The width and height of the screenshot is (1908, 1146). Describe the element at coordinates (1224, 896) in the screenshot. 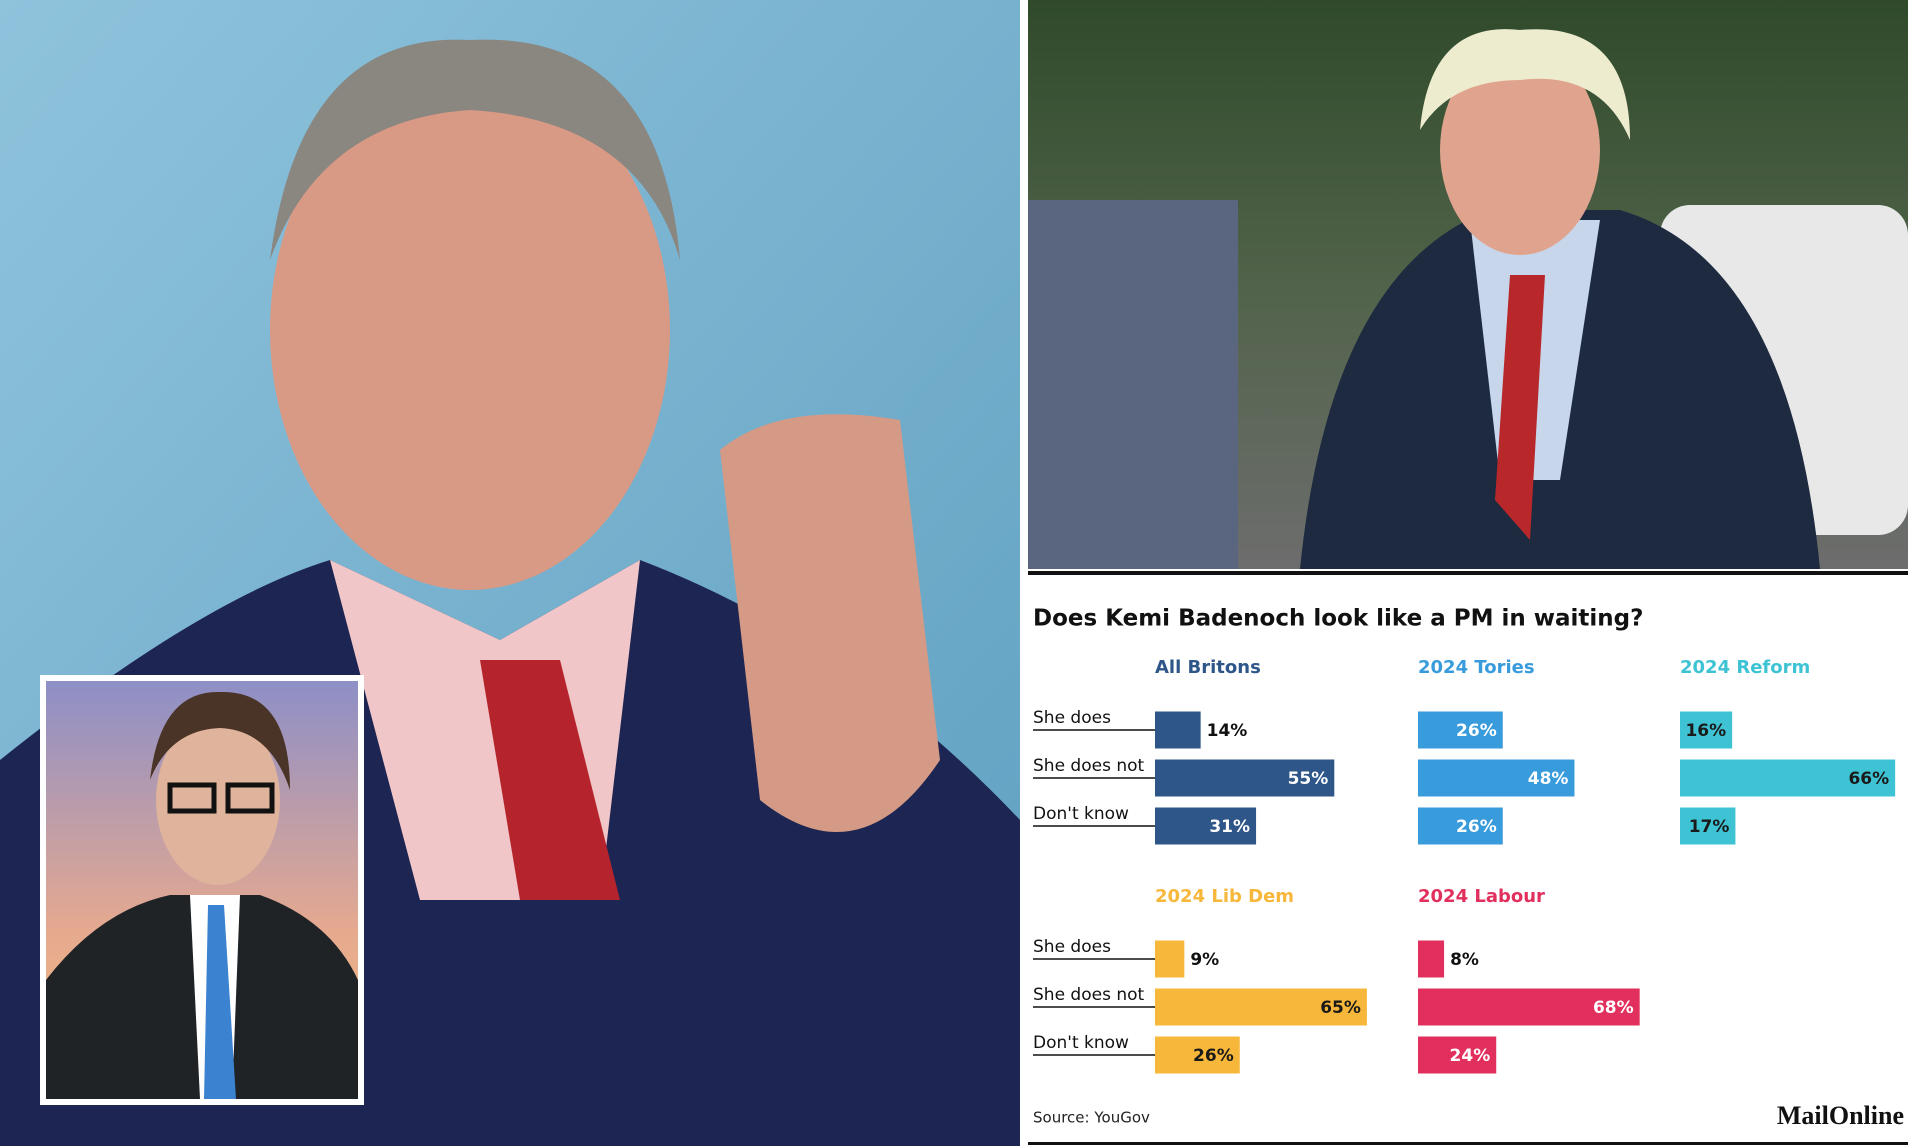

I see `panel-title: 2024 Lib Dem` at that location.